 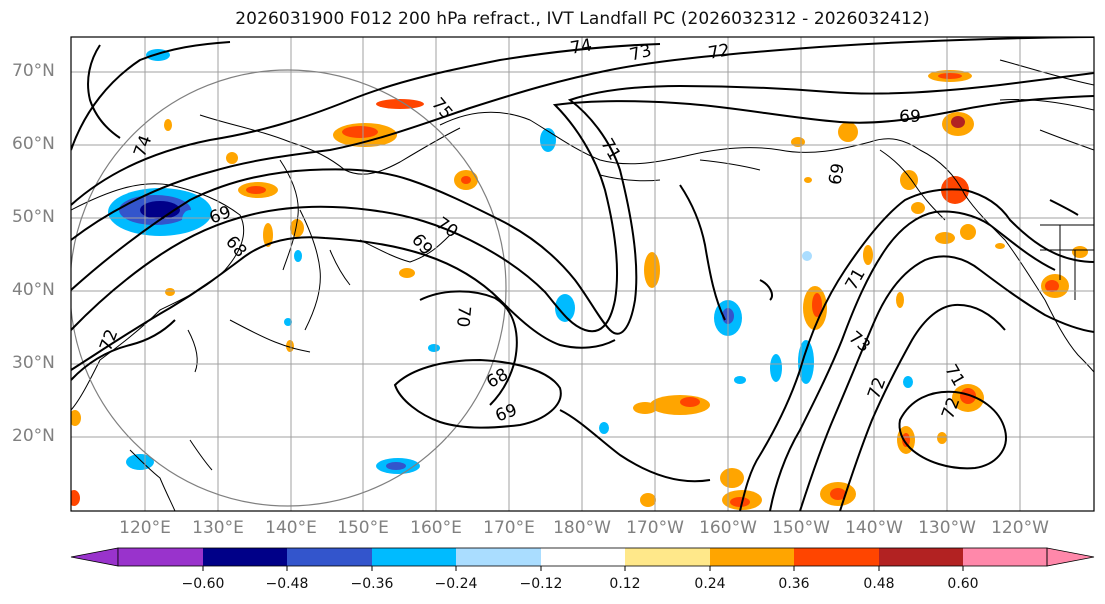 I want to click on colorbar-tick-label: −0.36, so click(x=372, y=584).